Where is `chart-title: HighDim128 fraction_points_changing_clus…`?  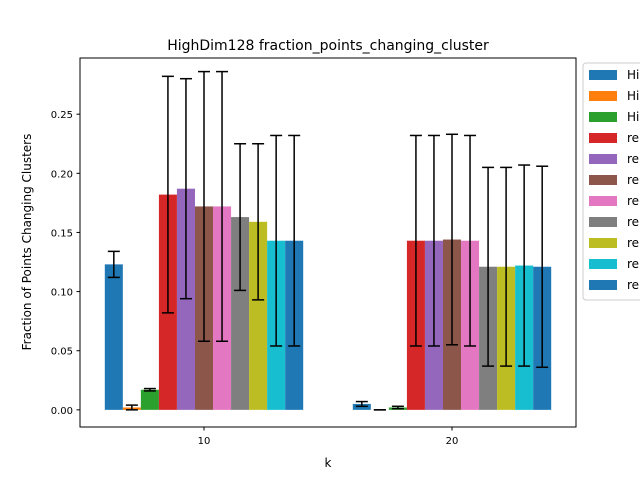
chart-title: HighDim128 fraction_points_changing_clus… is located at coordinates (328, 46).